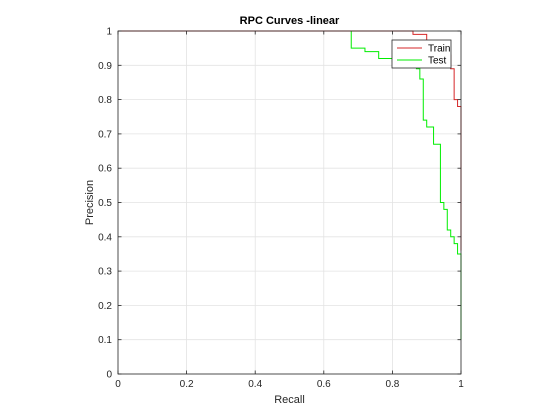 This screenshot has width=560, height=420. What do you see at coordinates (437, 61) in the screenshot?
I see `legend-label-test: Test` at bounding box center [437, 61].